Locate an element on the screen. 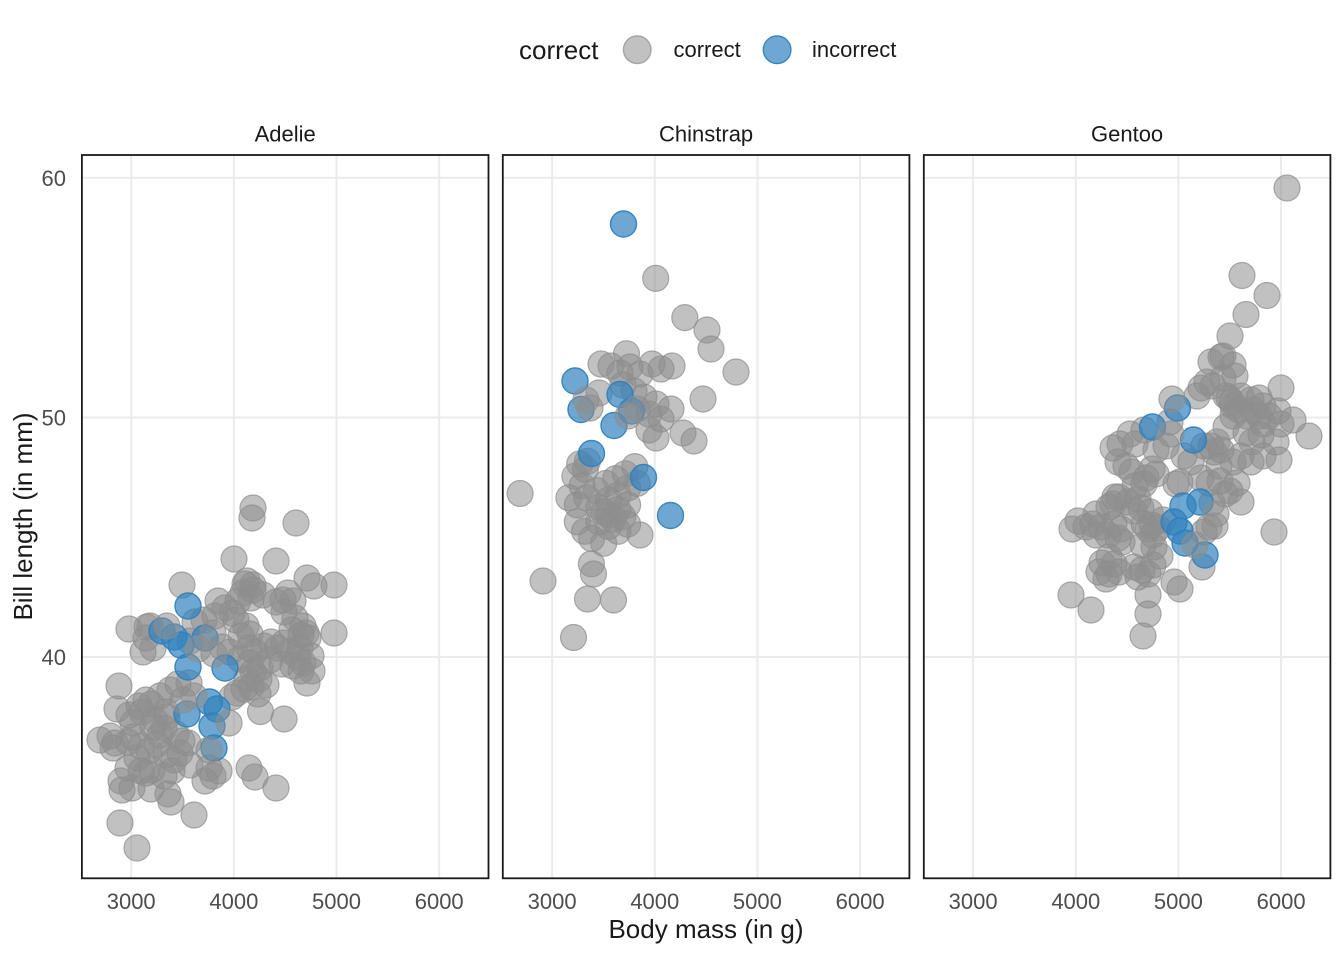 This screenshot has width=1344, height=960. svg-text: 40 is located at coordinates (54, 657).